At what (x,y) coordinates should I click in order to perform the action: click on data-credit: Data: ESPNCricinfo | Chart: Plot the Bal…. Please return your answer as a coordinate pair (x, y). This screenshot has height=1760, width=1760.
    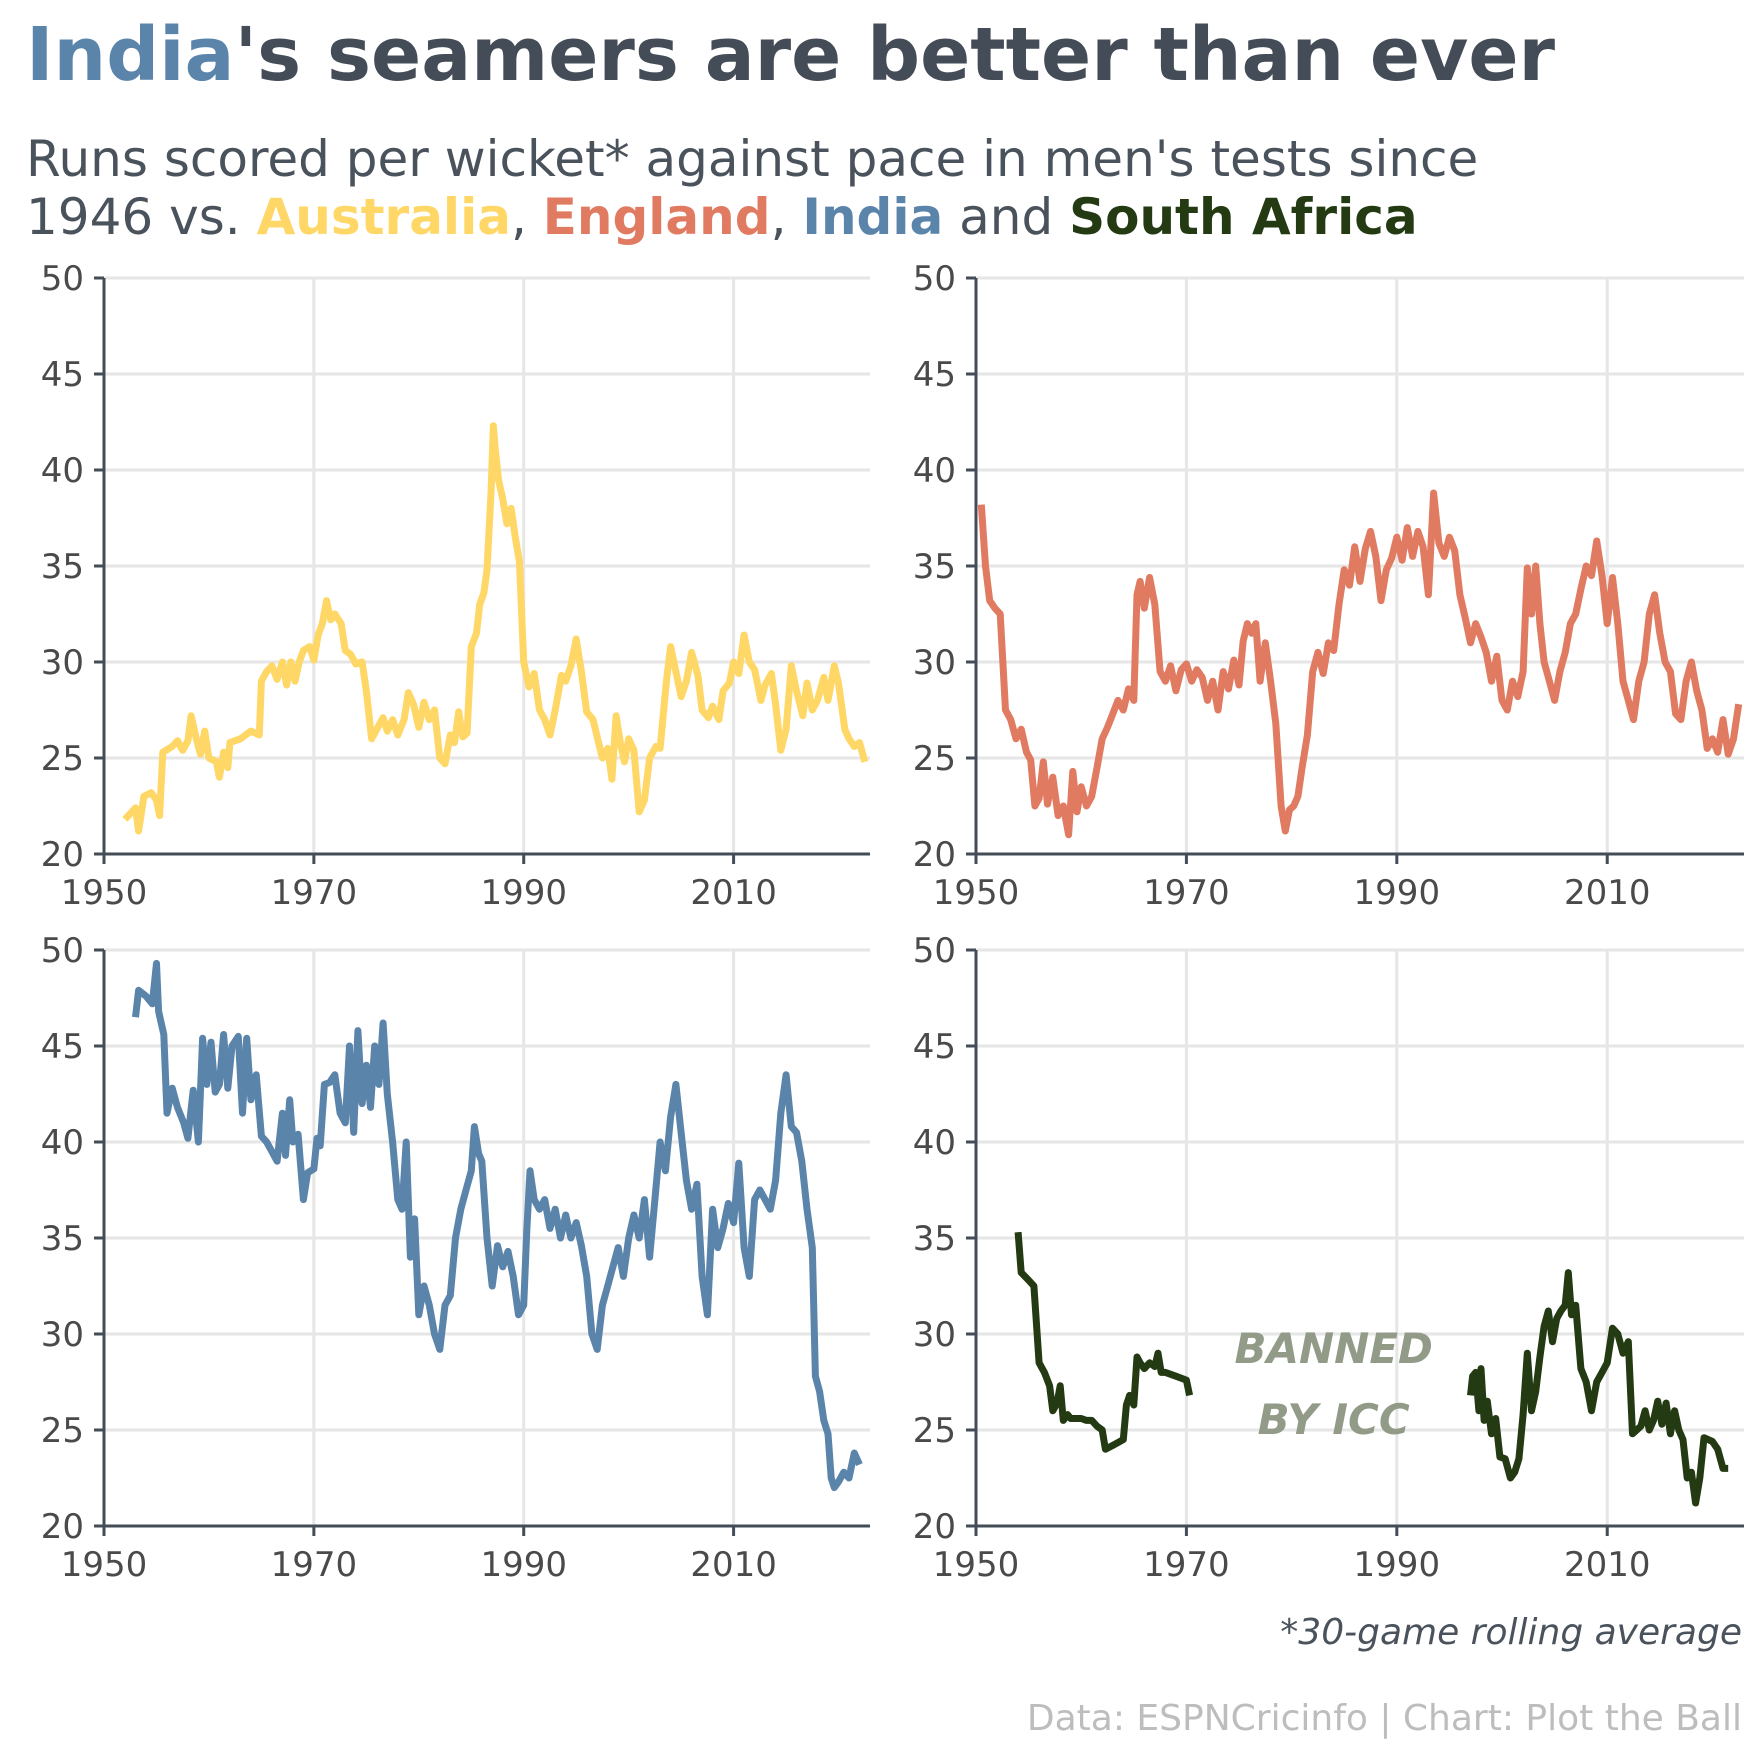
    Looking at the image, I should click on (1384, 1718).